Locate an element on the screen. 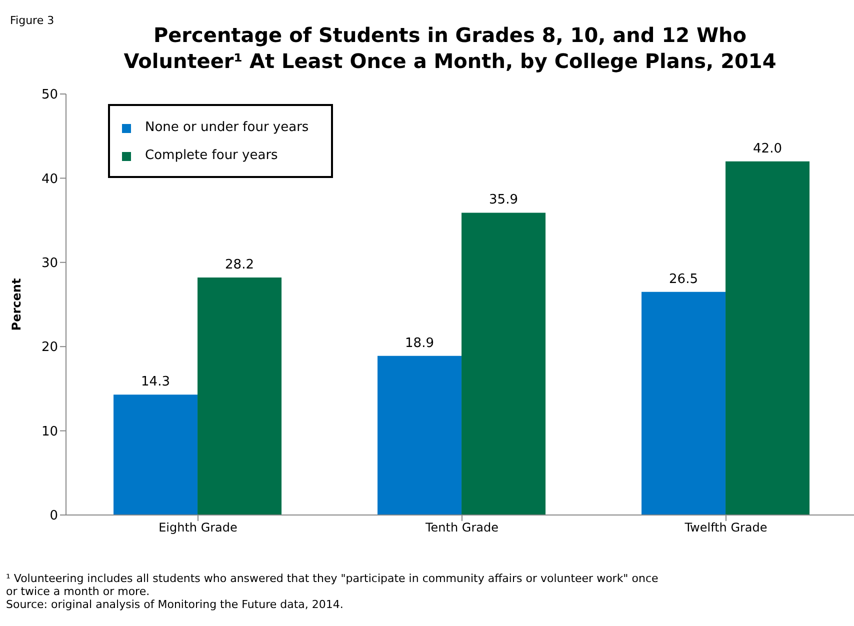  legend-label: None or under four years is located at coordinates (227, 128).